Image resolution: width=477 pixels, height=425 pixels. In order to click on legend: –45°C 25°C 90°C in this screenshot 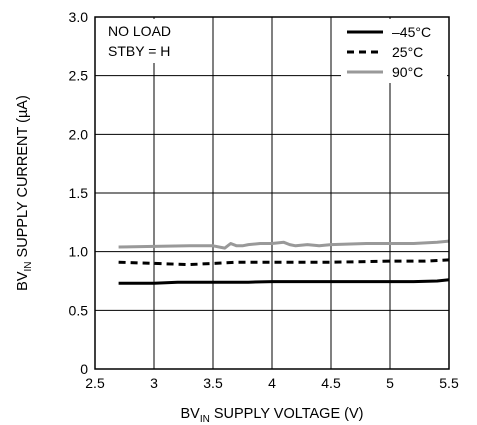, I will do `click(394, 51)`.